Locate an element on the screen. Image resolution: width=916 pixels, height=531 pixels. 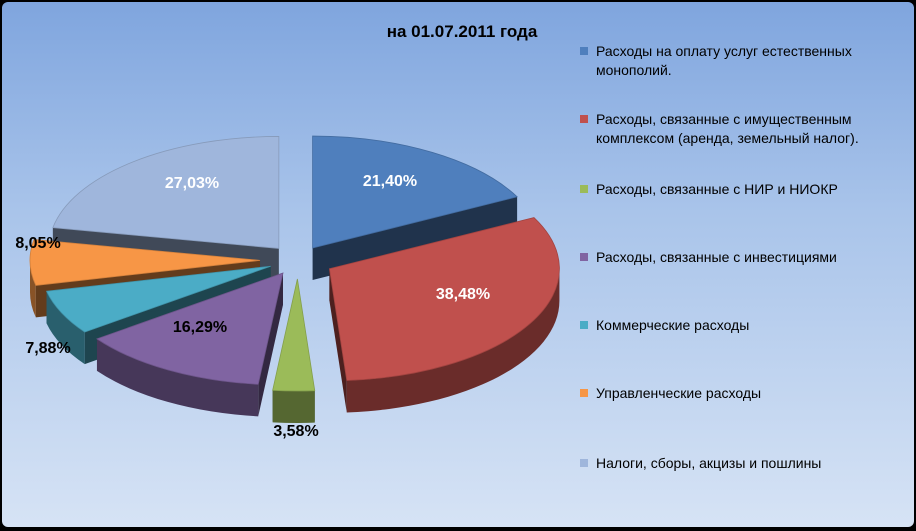
slice-data-label: 8,05% is located at coordinates (37, 243).